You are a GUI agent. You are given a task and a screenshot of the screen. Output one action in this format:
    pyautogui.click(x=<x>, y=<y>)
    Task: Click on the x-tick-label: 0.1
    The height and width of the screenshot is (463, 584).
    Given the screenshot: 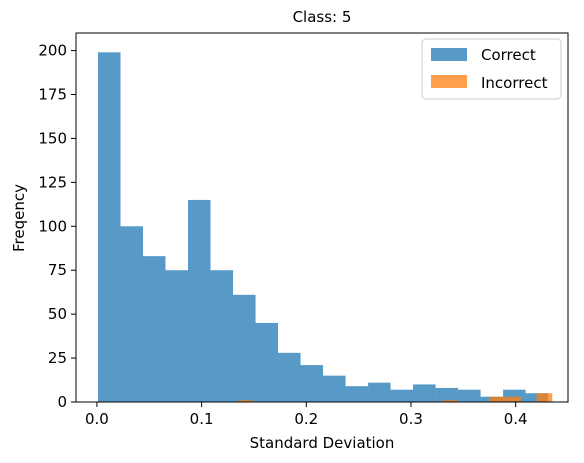 What is the action you would take?
    pyautogui.click(x=202, y=419)
    